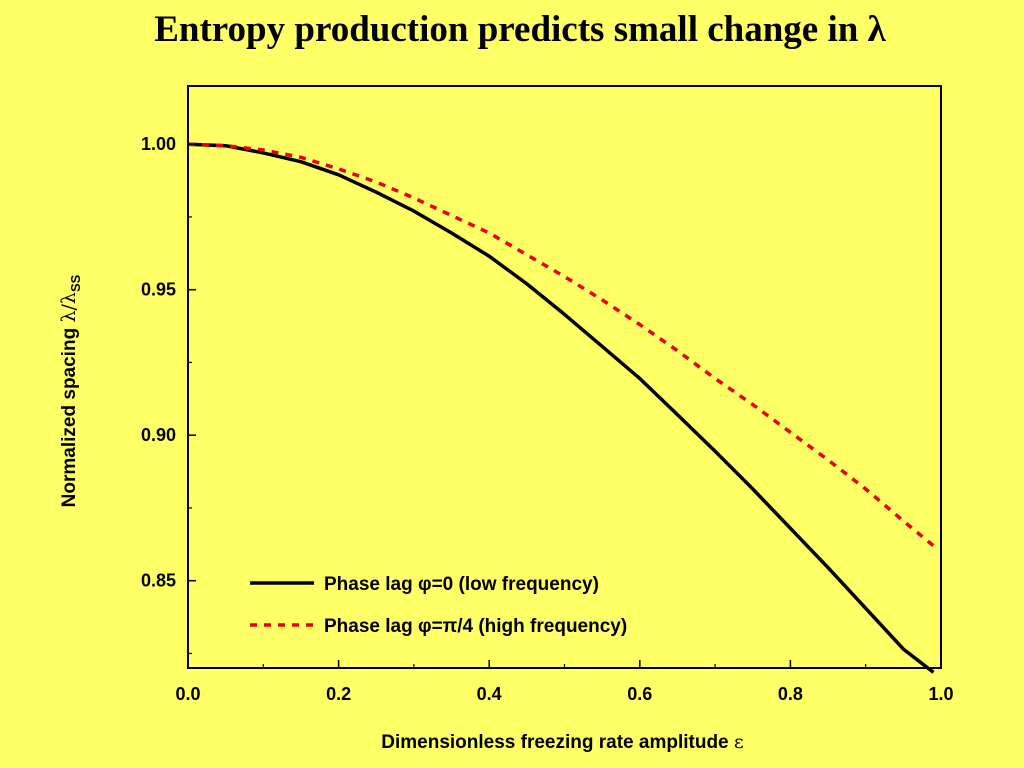  I want to click on y-tick-label: 0.90, so click(158, 435).